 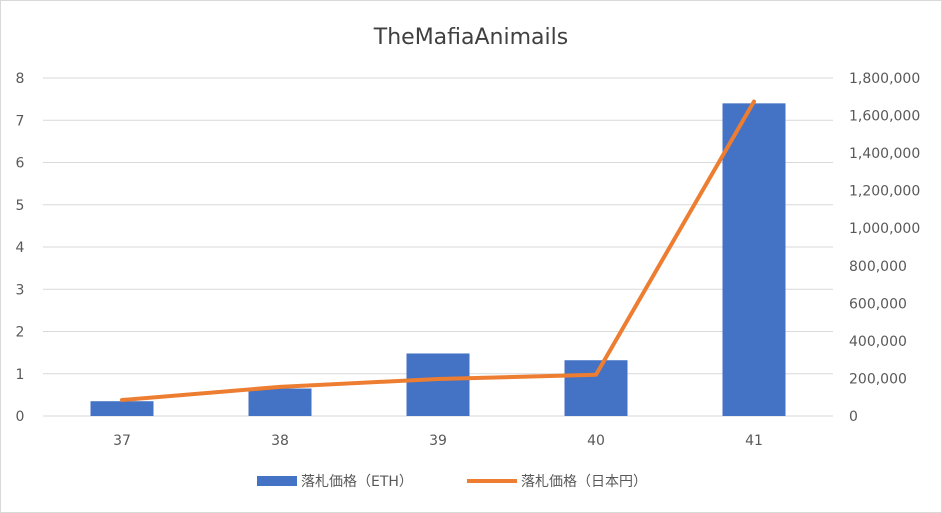 I want to click on y-right-tick-label: 1,000,000, so click(x=884, y=229).